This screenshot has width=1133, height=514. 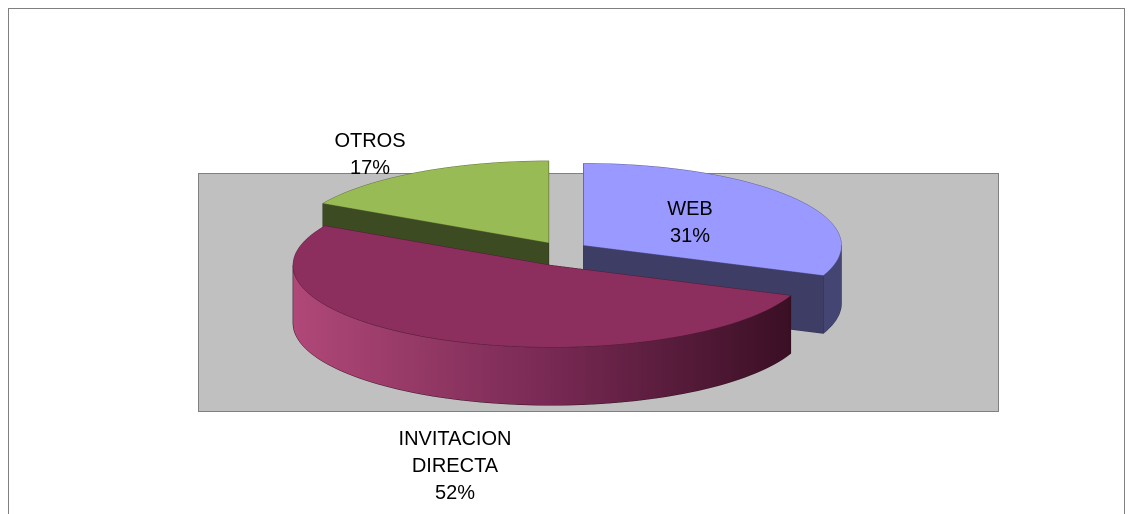 I want to click on percent-label: 17%, so click(x=370, y=168).